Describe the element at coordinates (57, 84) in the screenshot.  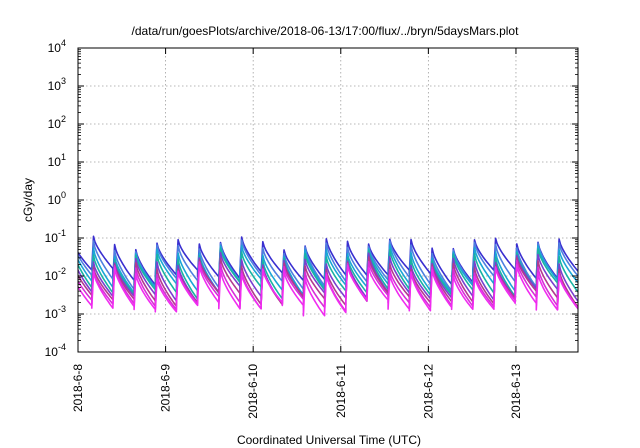
I see `y-tick-label: 10³` at that location.